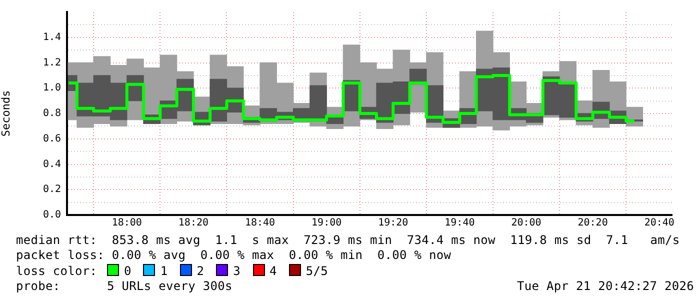 Image resolution: width=697 pixels, height=297 pixels. Describe the element at coordinates (459, 223) in the screenshot. I see `x-tick-label: 19:40` at that location.